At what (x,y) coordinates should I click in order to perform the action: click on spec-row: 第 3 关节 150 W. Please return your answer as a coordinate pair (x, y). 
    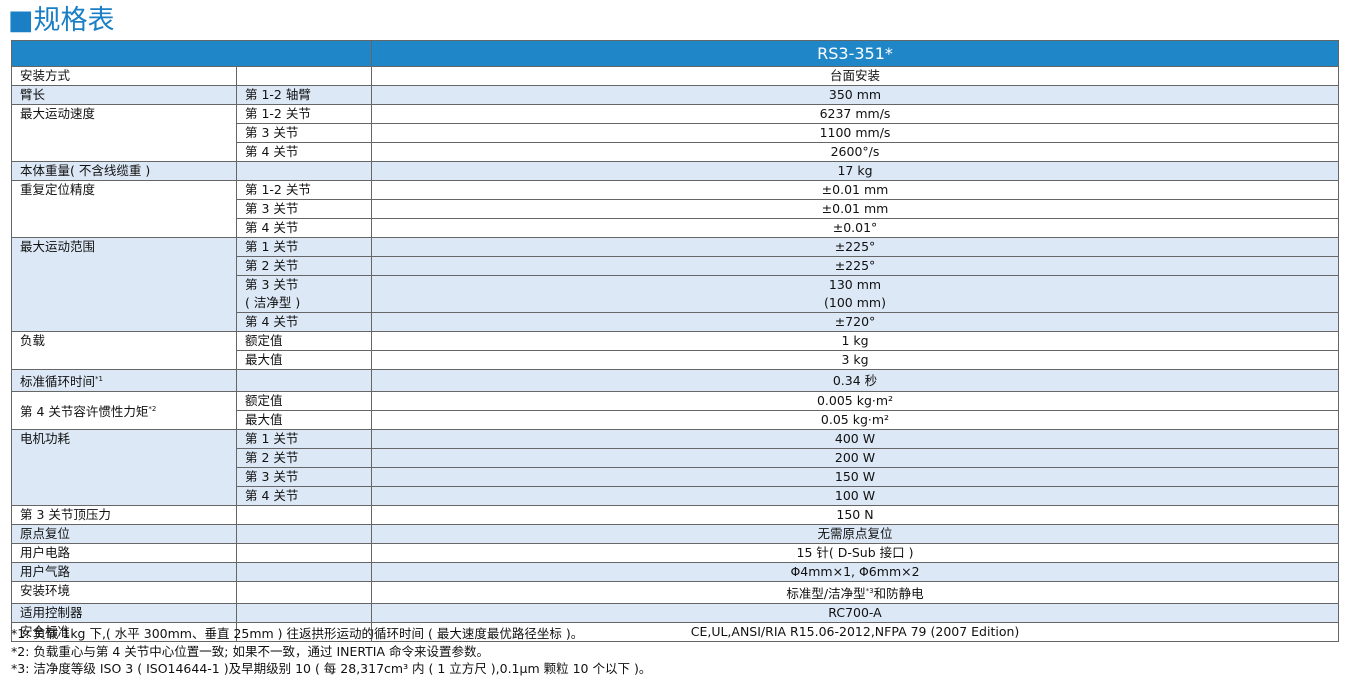
    Looking at the image, I should click on (675, 477).